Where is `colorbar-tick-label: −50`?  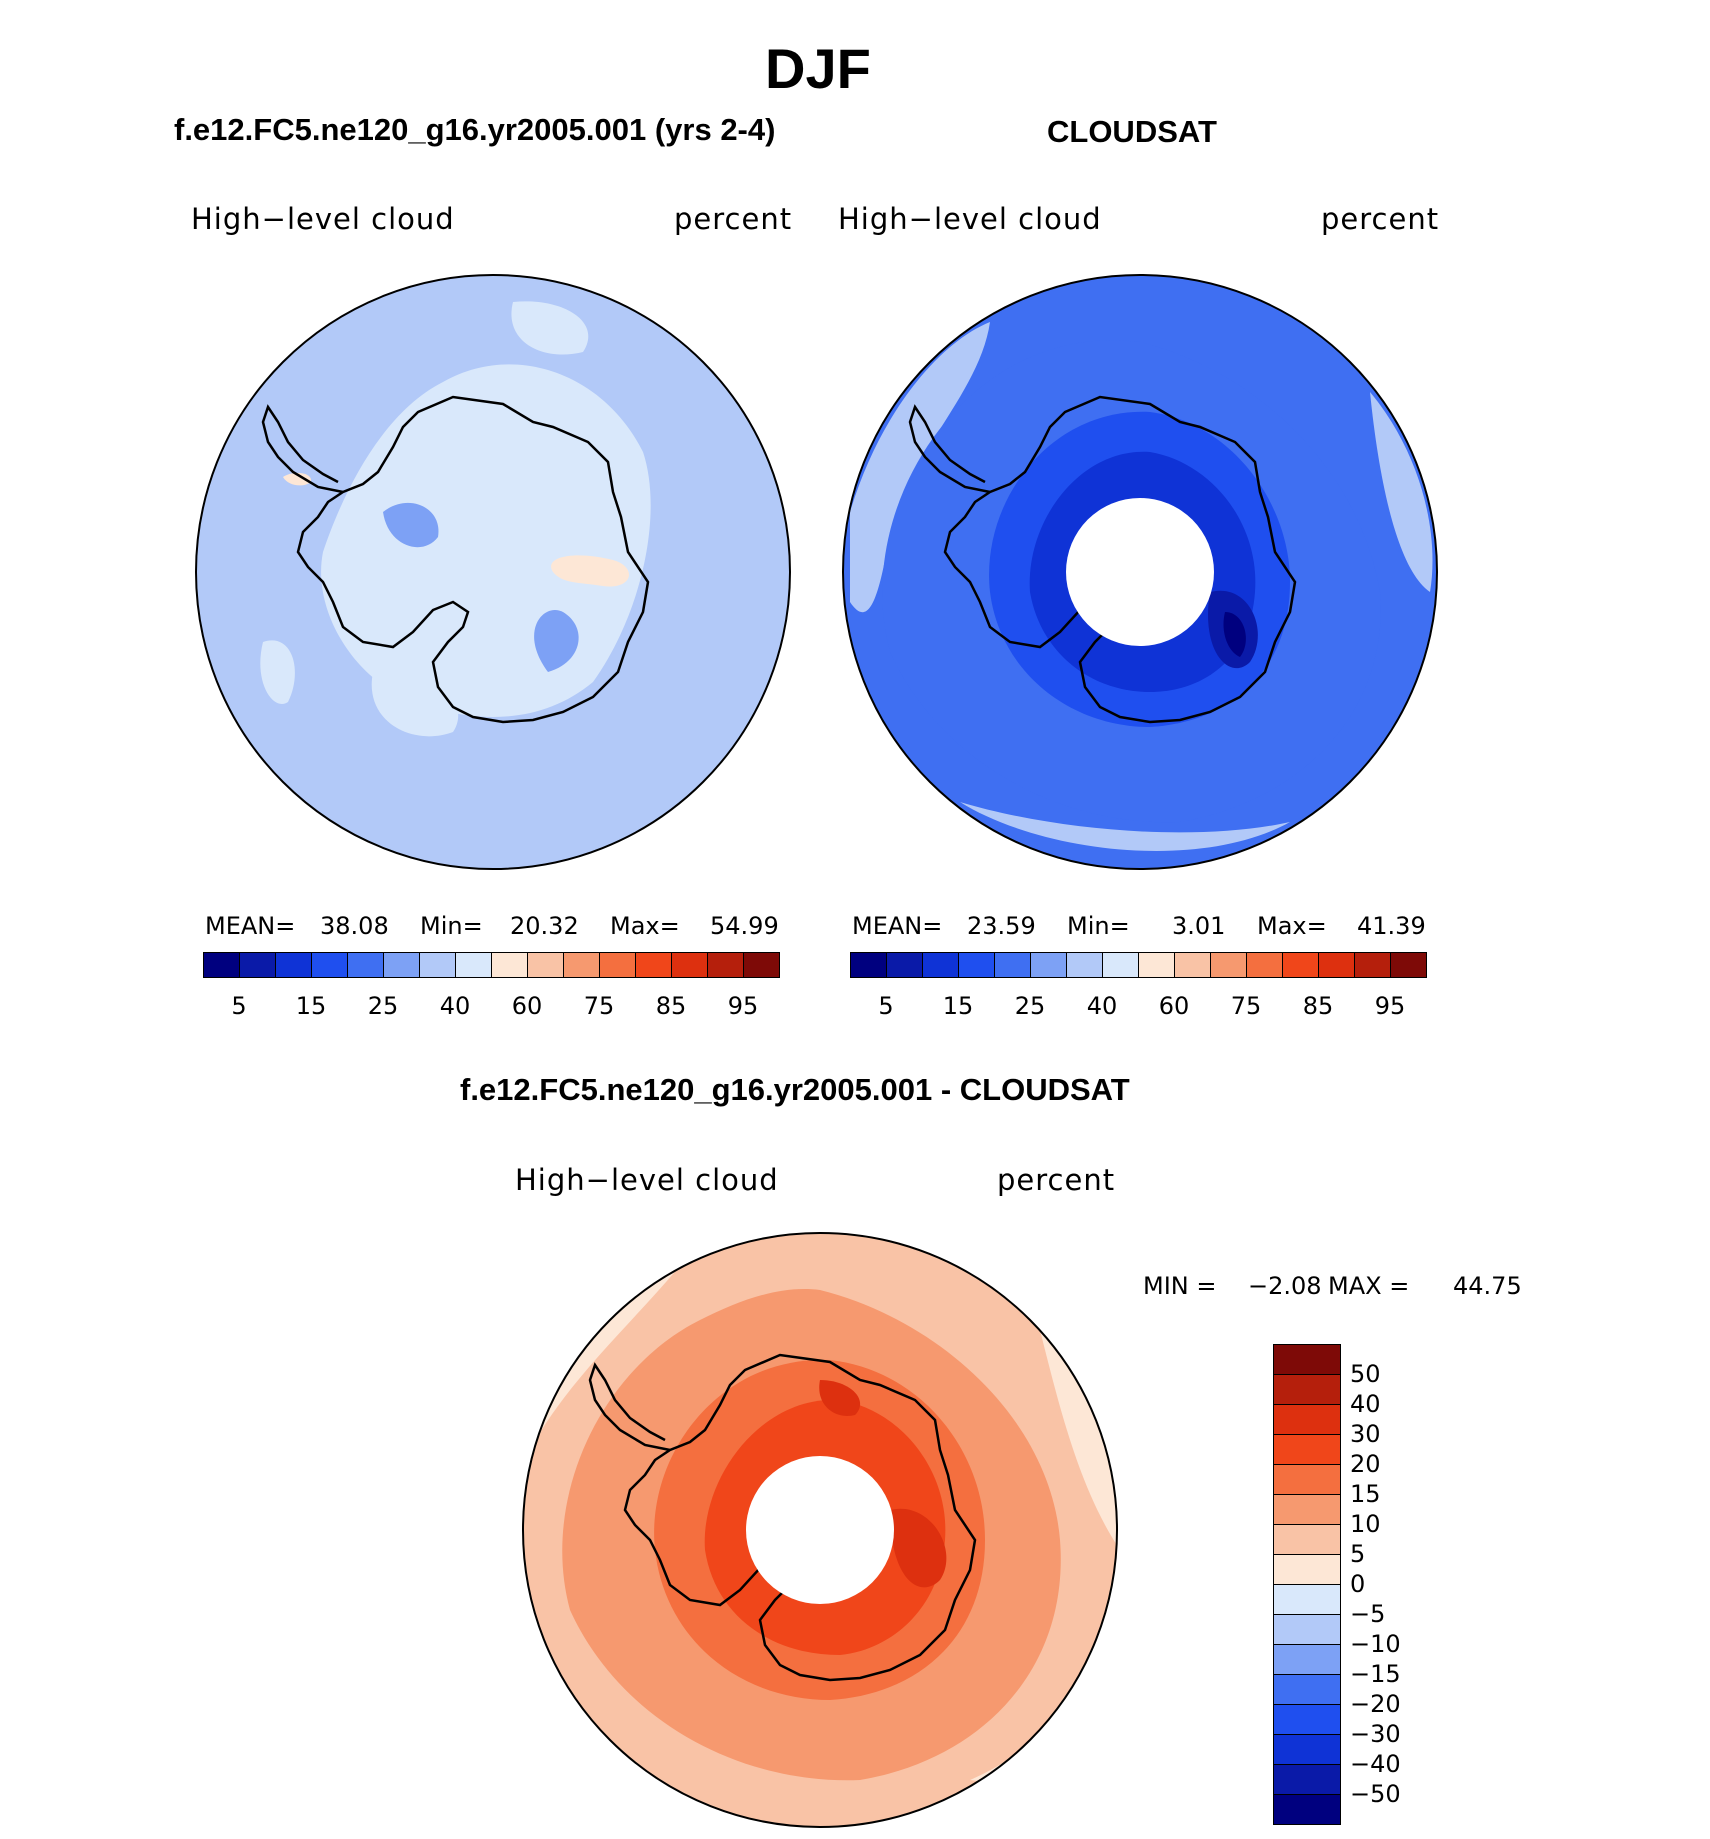
colorbar-tick-label: −50 is located at coordinates (1375, 1794).